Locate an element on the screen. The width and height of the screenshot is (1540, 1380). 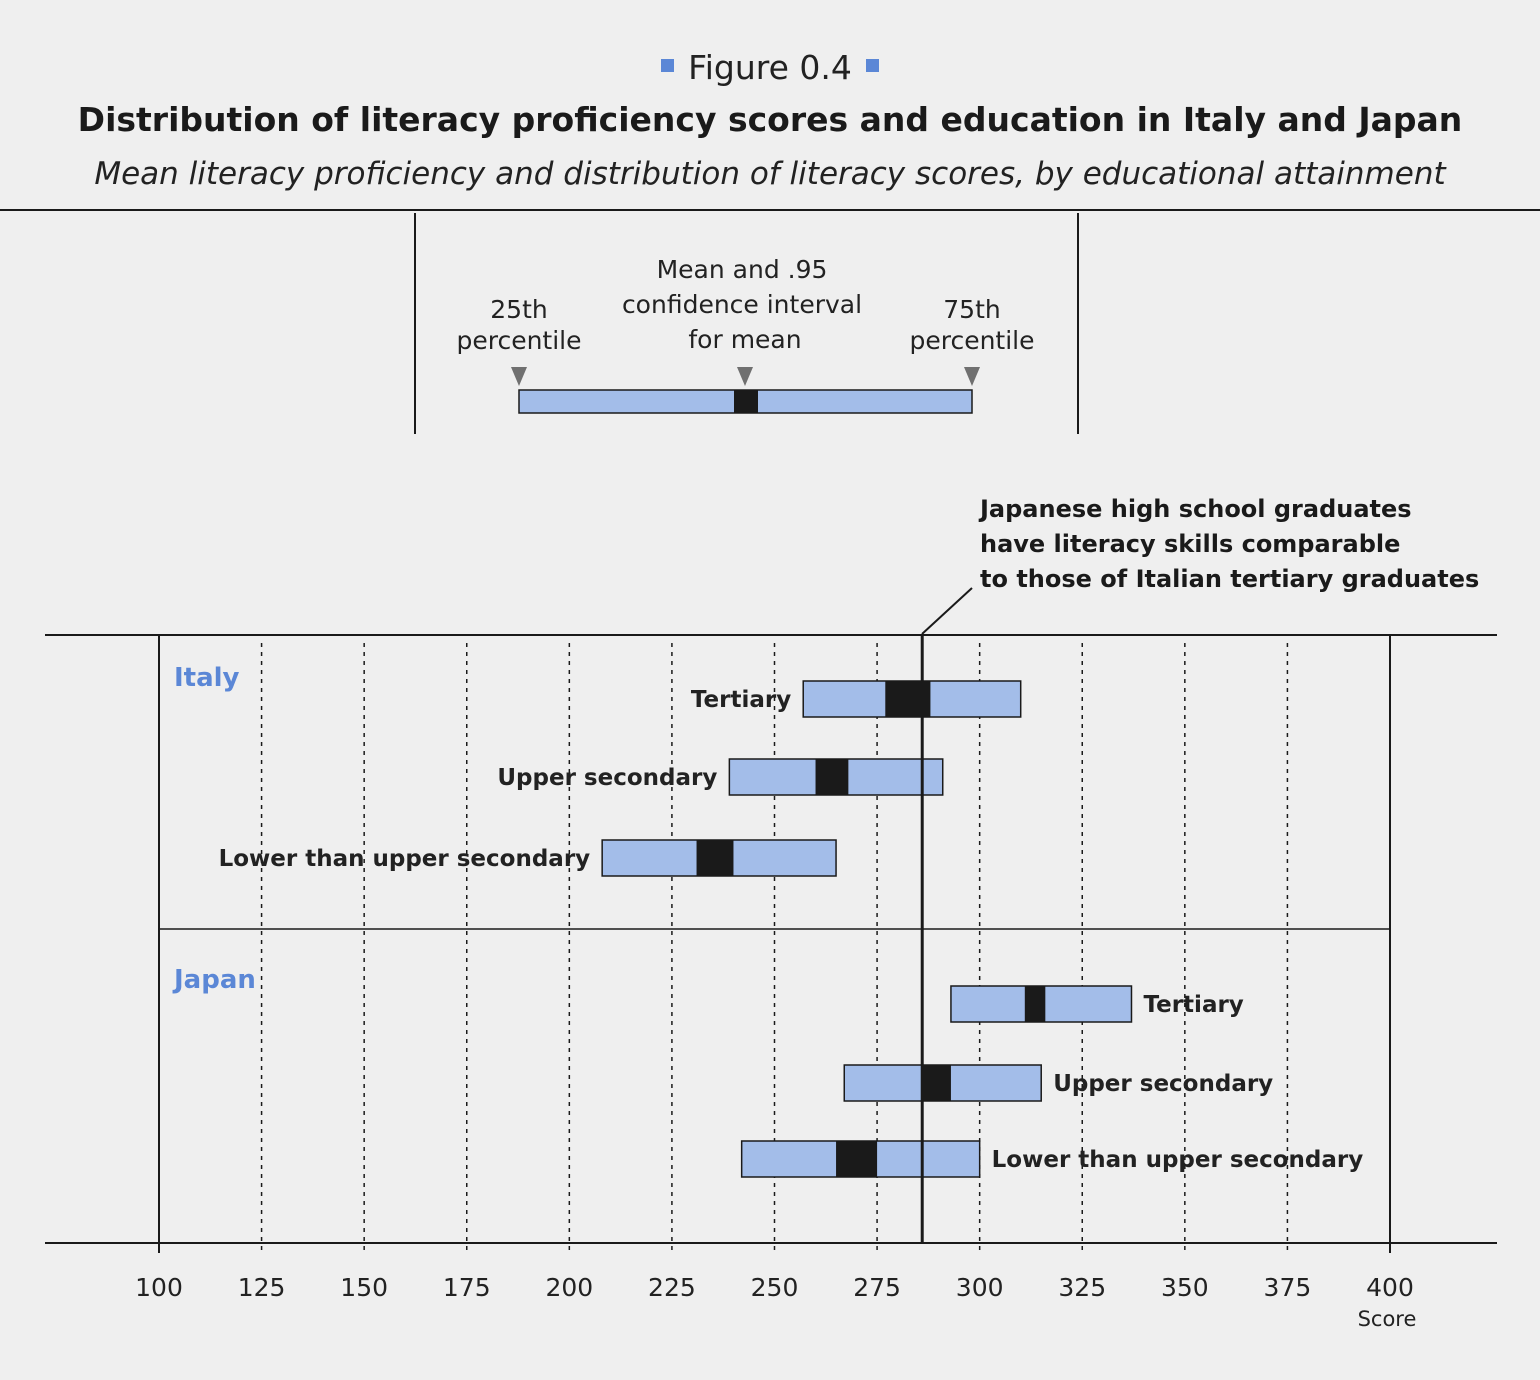
legend-ci-bar is located at coordinates (746, 401).